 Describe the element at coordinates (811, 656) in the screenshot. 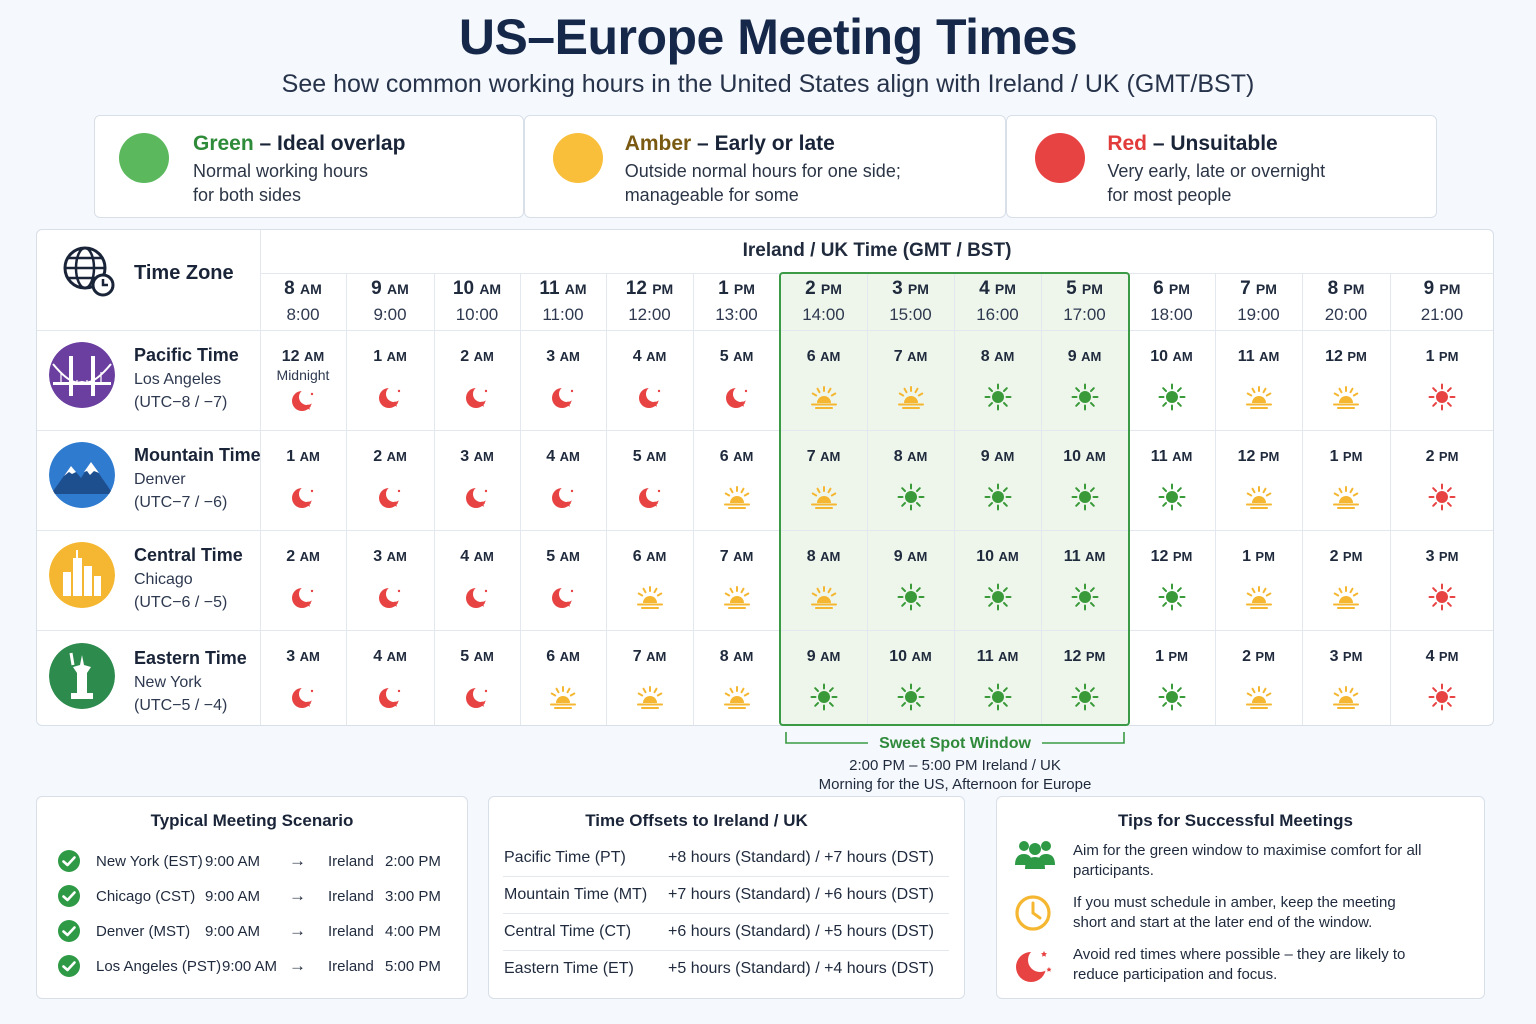

I see `local-hour: 9` at that location.